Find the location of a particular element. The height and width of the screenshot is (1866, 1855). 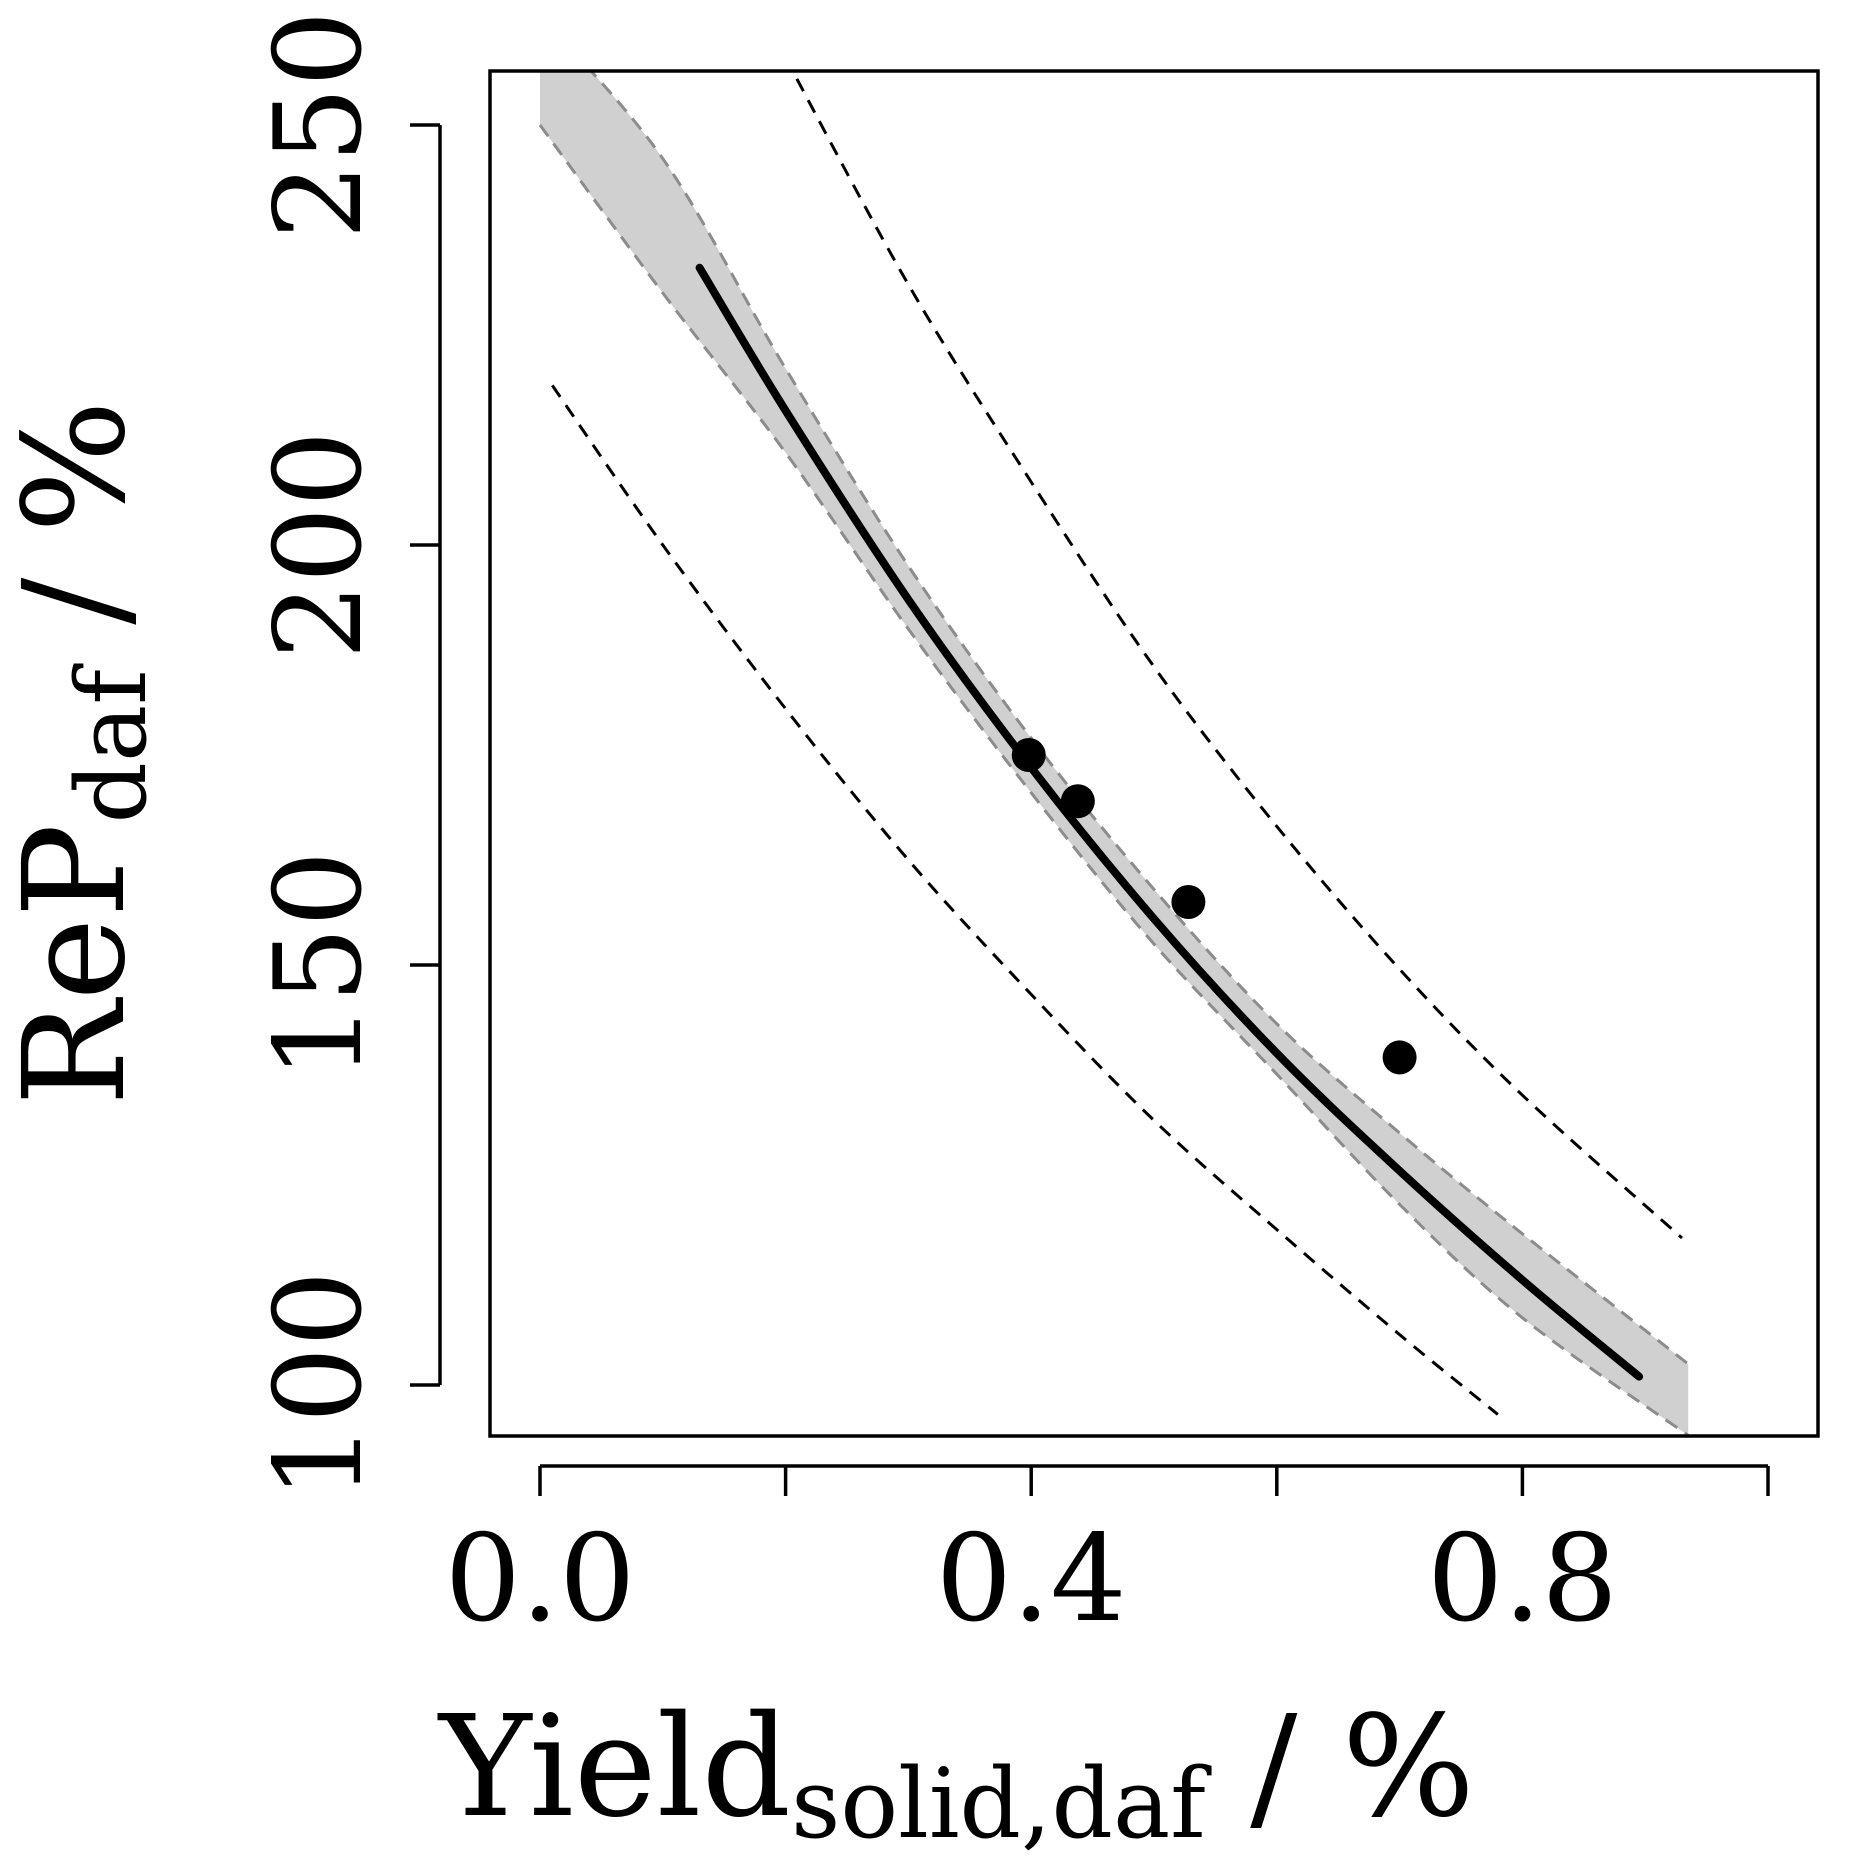

y-tick-label-2: 200 is located at coordinates (319, 544).